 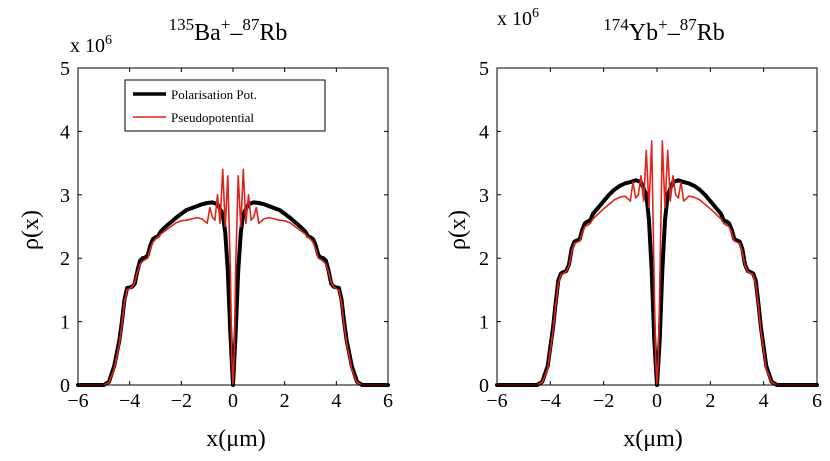 I want to click on left-chart-title: 135Ba+–87Rb, so click(x=228, y=30).